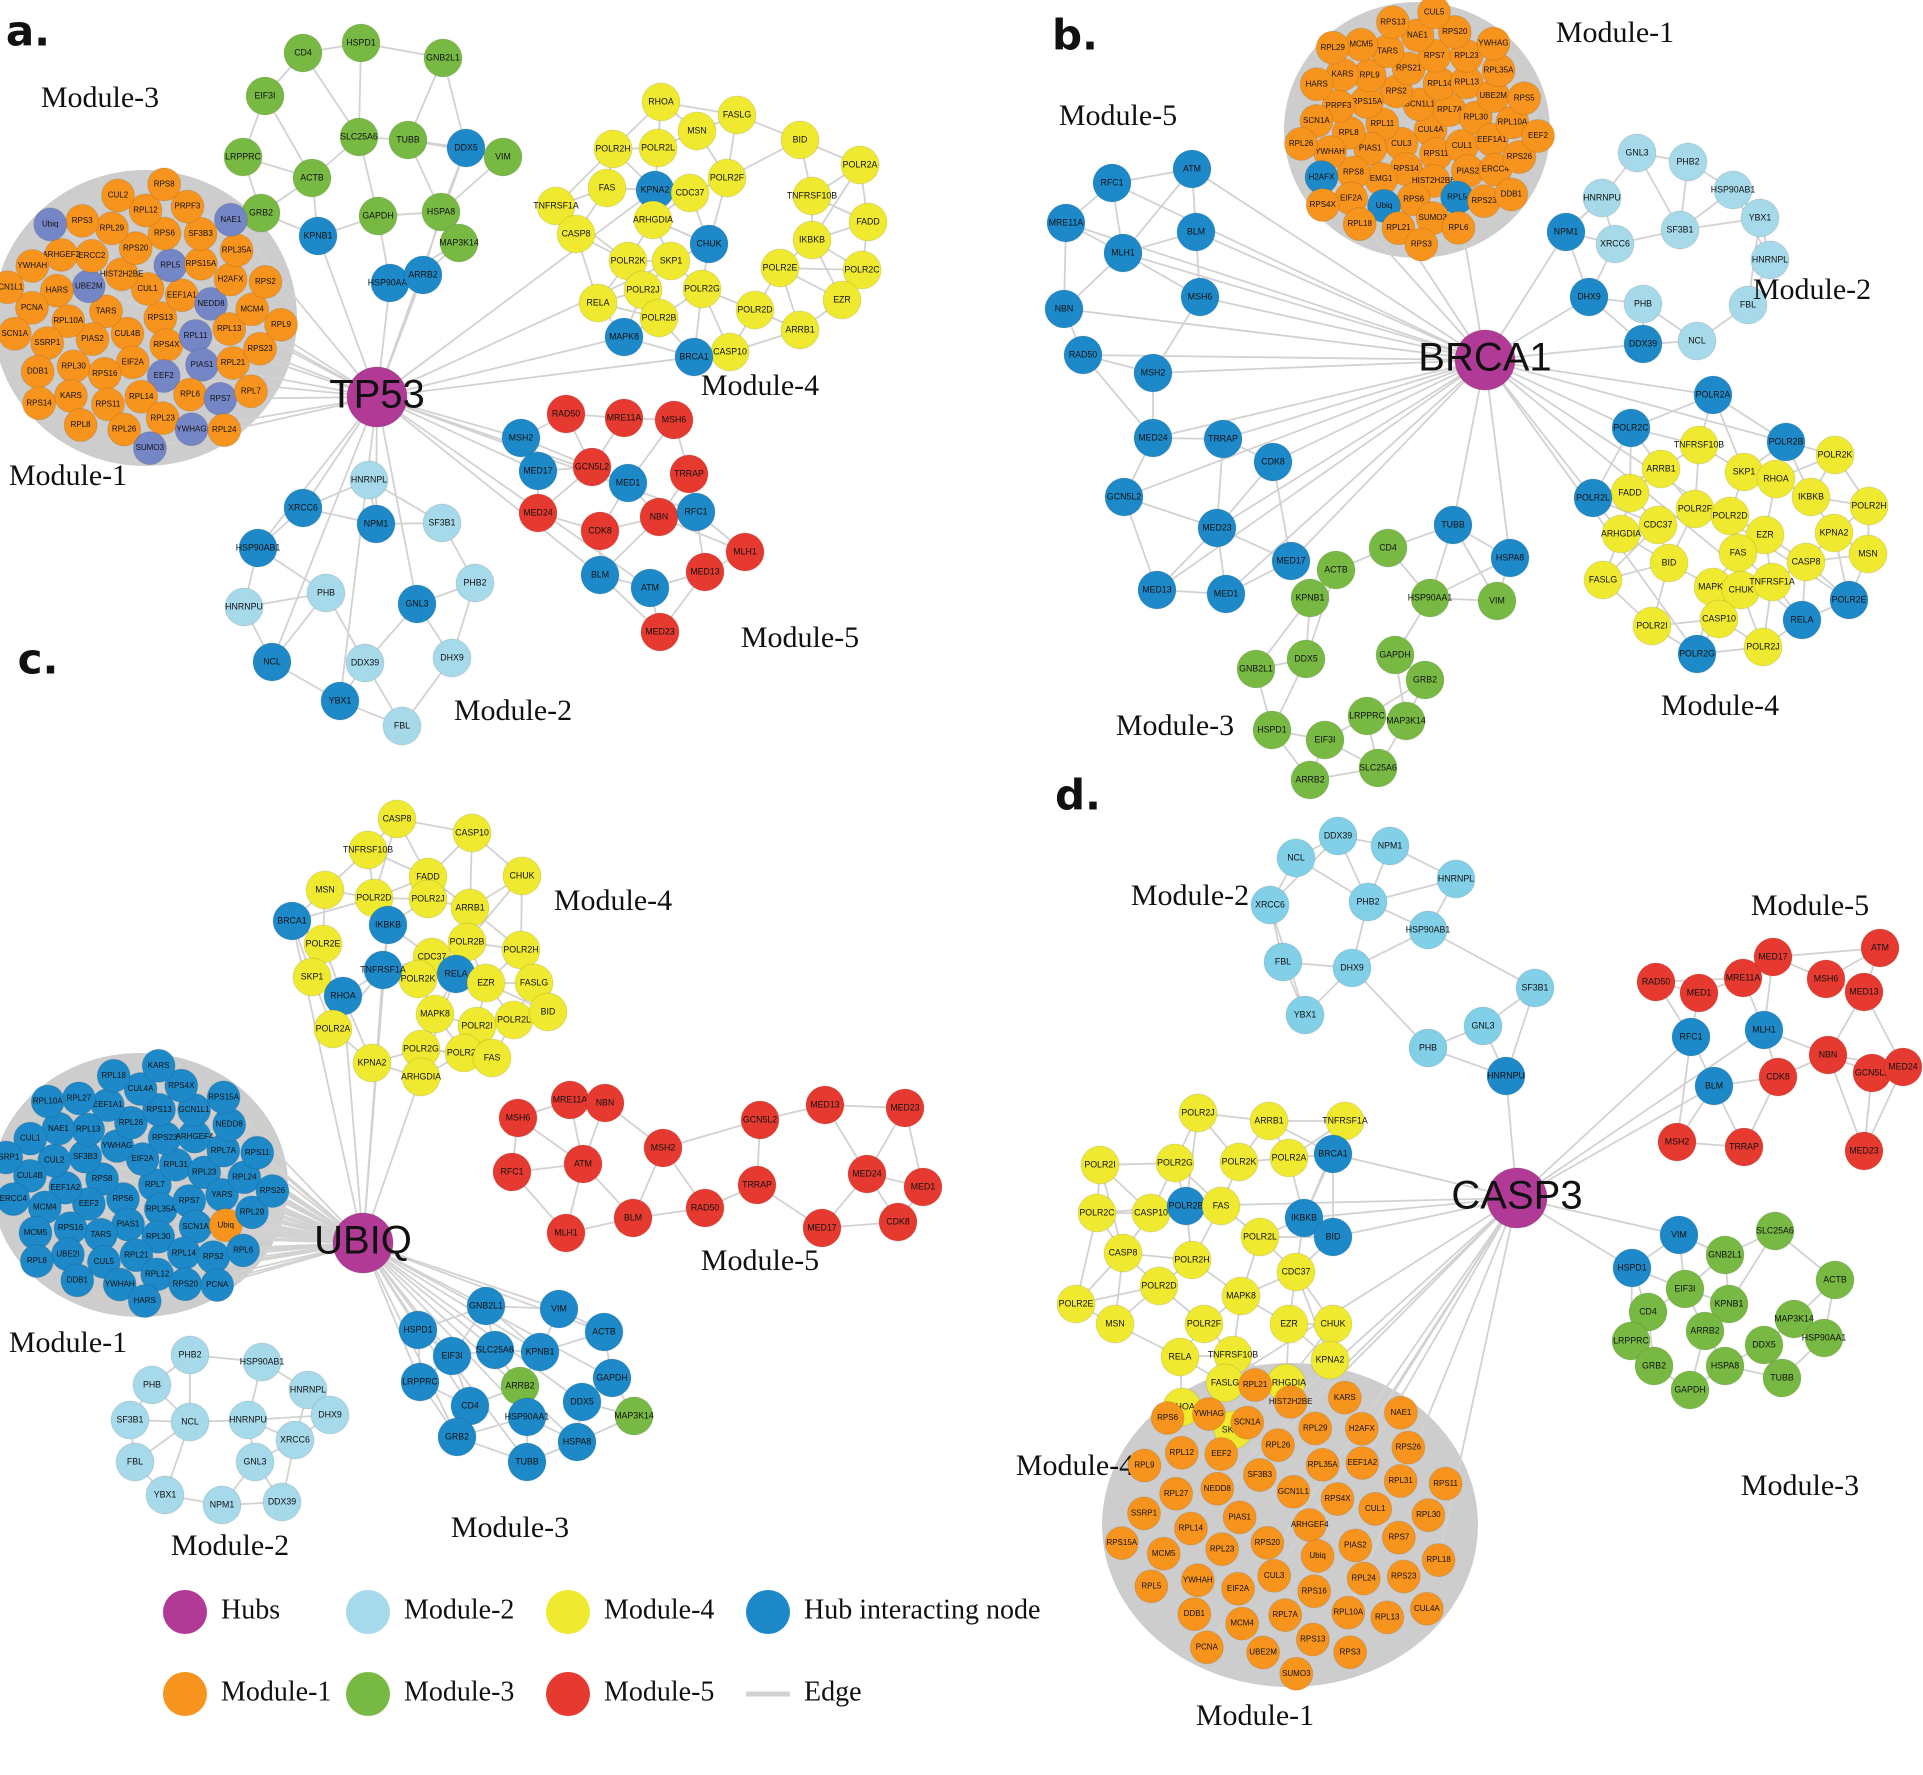 The height and width of the screenshot is (1775, 1923). I want to click on module-label: Module-1, so click(68, 1342).